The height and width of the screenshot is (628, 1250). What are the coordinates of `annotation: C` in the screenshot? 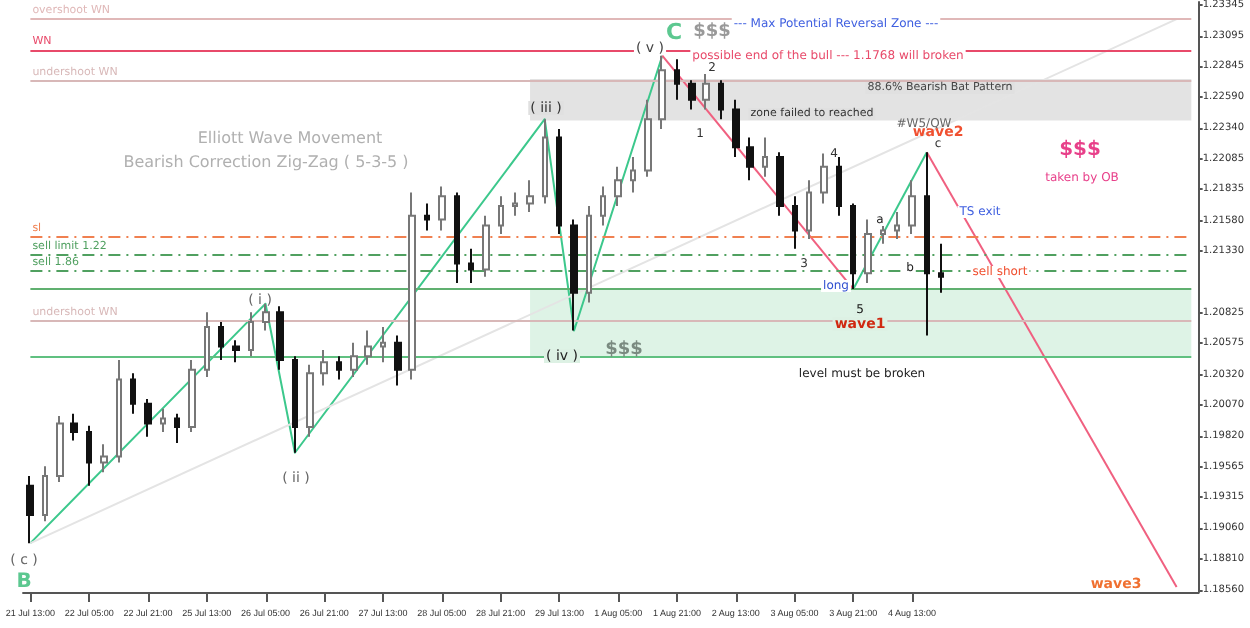 It's located at (674, 32).